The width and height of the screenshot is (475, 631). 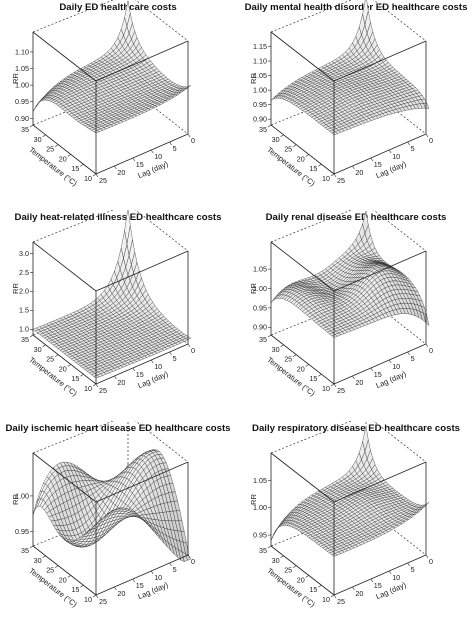 I want to click on z-tick-label: 2.0, so click(x=24, y=291).